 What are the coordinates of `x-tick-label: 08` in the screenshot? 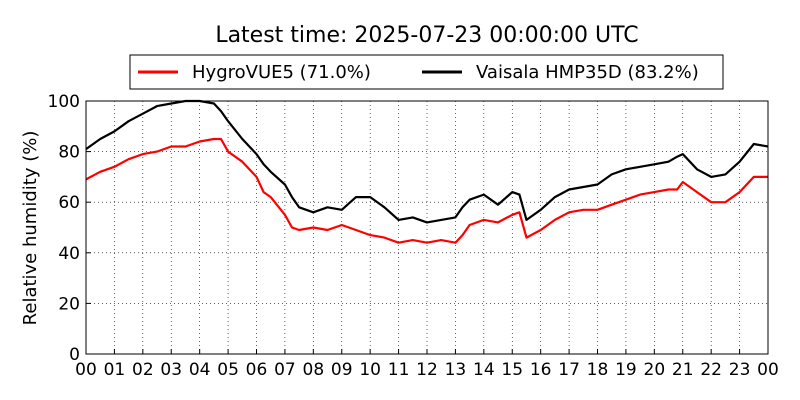 It's located at (314, 370).